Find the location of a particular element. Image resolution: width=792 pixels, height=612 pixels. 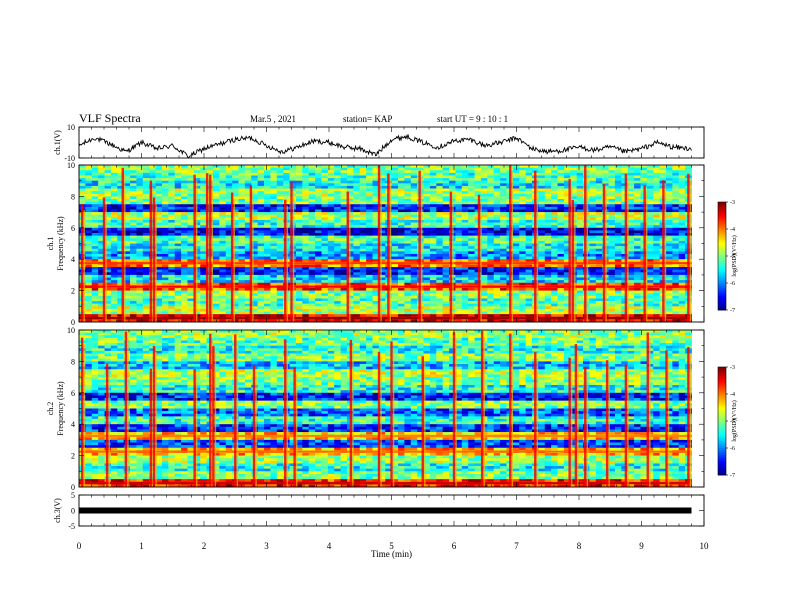

x-axis-label: Time (min) is located at coordinates (391, 554).